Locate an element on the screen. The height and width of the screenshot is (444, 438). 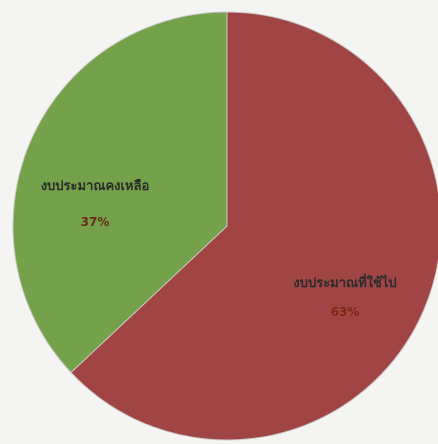
slice-value-label-2: 37% is located at coordinates (95, 222).